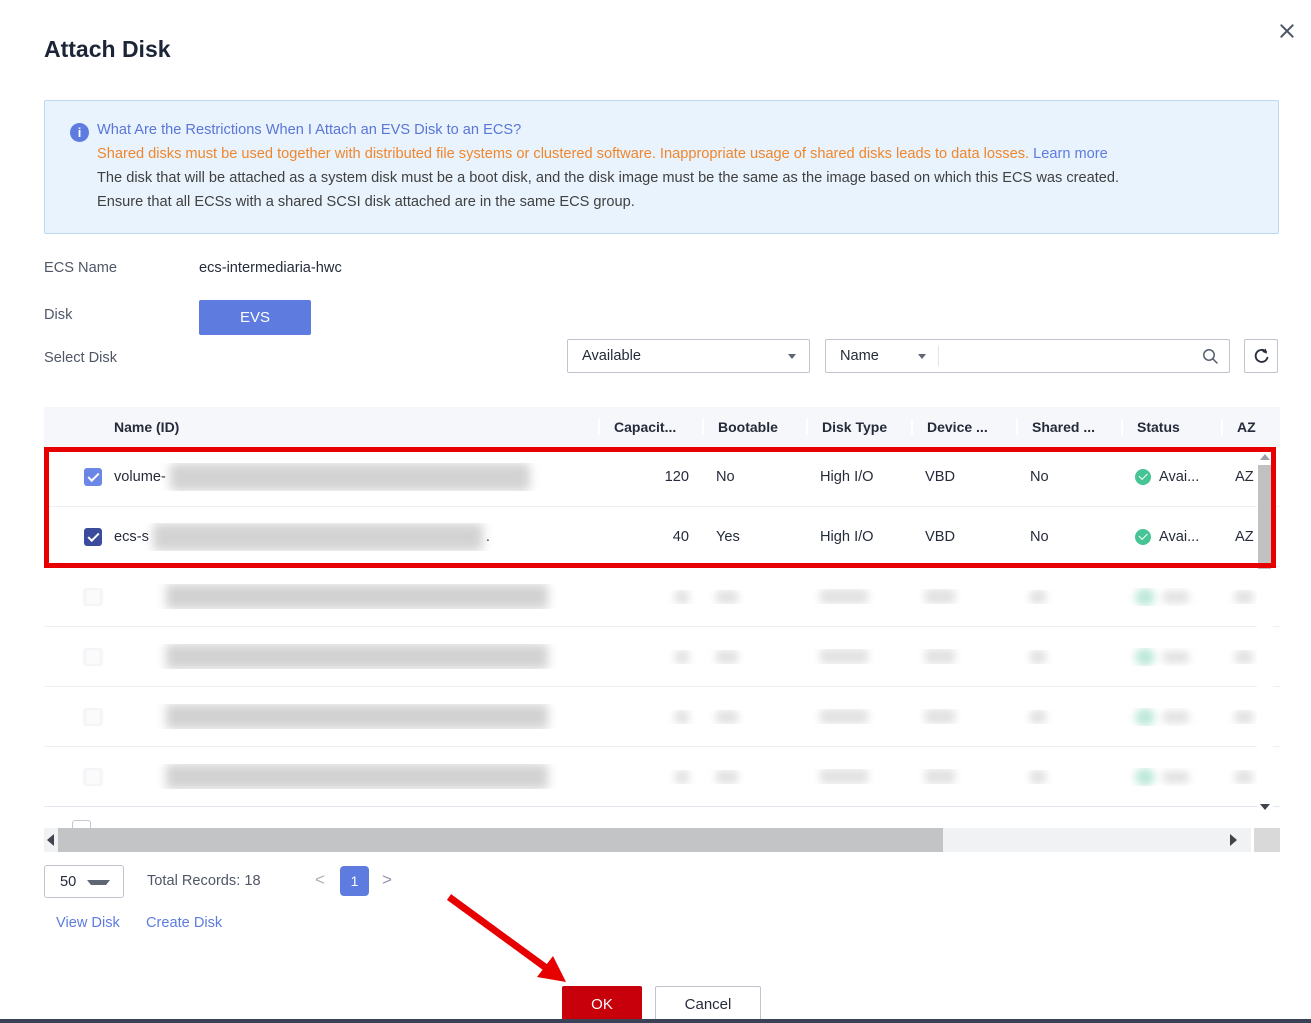 The image size is (1311, 1023). Describe the element at coordinates (1265, 807) in the screenshot. I see `scroll-down-icon` at that location.